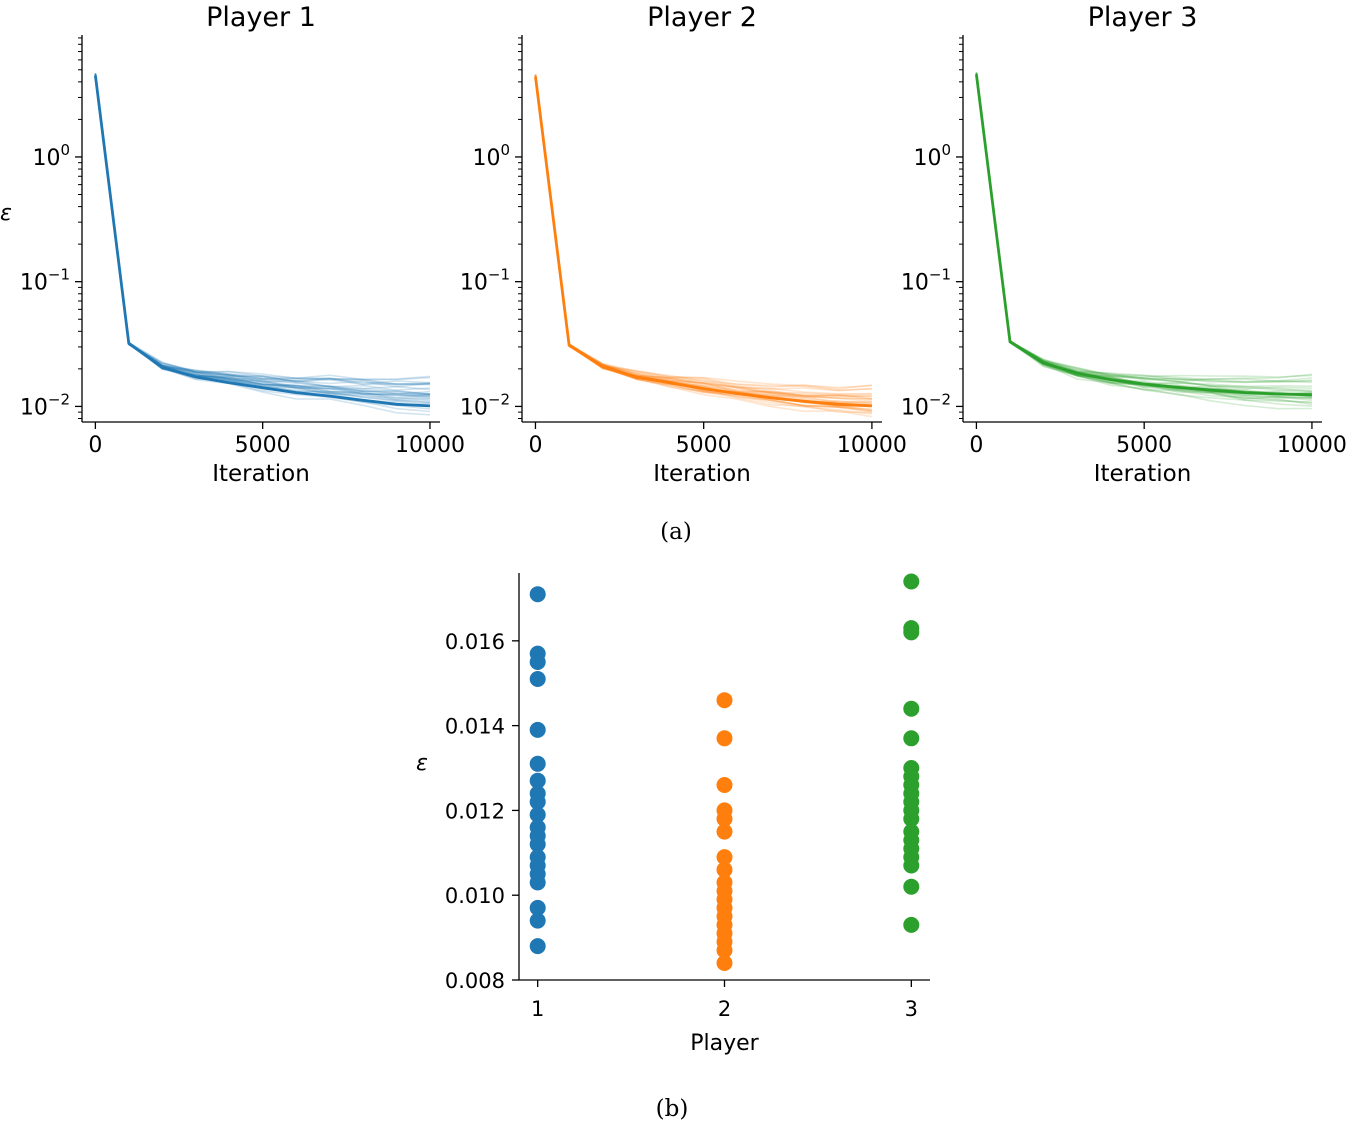 This screenshot has height=1124, width=1356. Describe the element at coordinates (1143, 17) in the screenshot. I see `chart-title: Player 3` at that location.